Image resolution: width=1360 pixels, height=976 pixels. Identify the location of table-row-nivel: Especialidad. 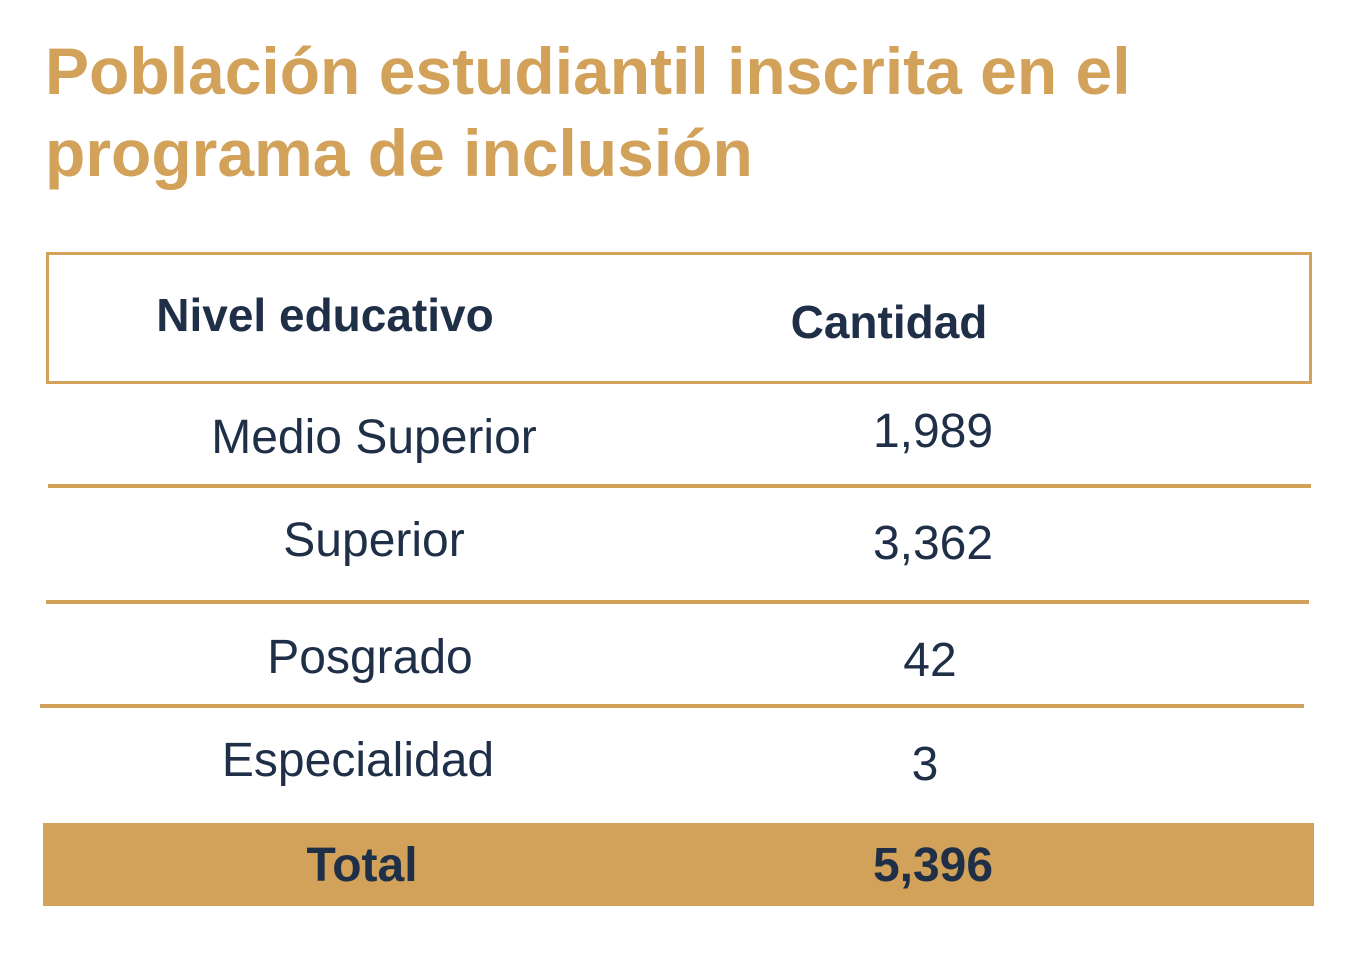
(358, 760).